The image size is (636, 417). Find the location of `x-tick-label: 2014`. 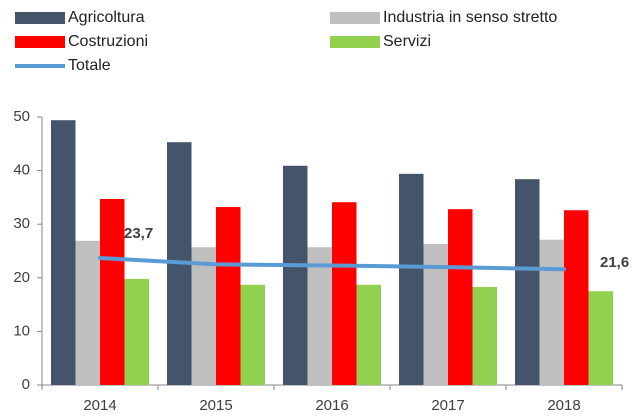

x-tick-label: 2014 is located at coordinates (99, 405).